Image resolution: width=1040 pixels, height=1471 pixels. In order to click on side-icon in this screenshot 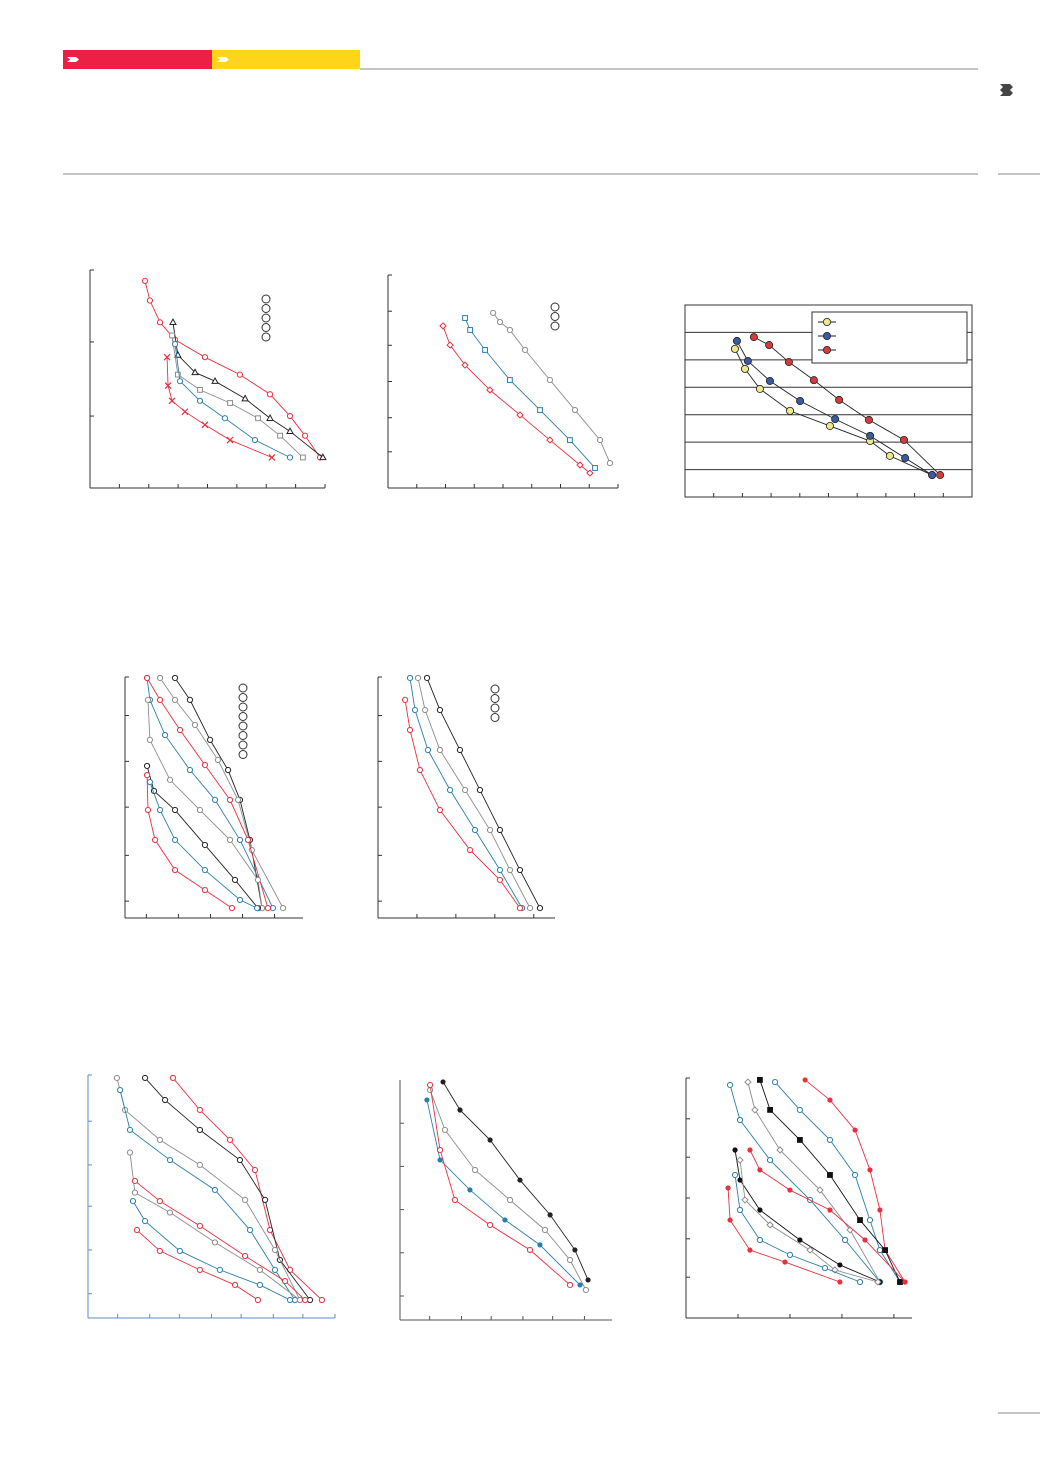, I will do `click(1006, 90)`.